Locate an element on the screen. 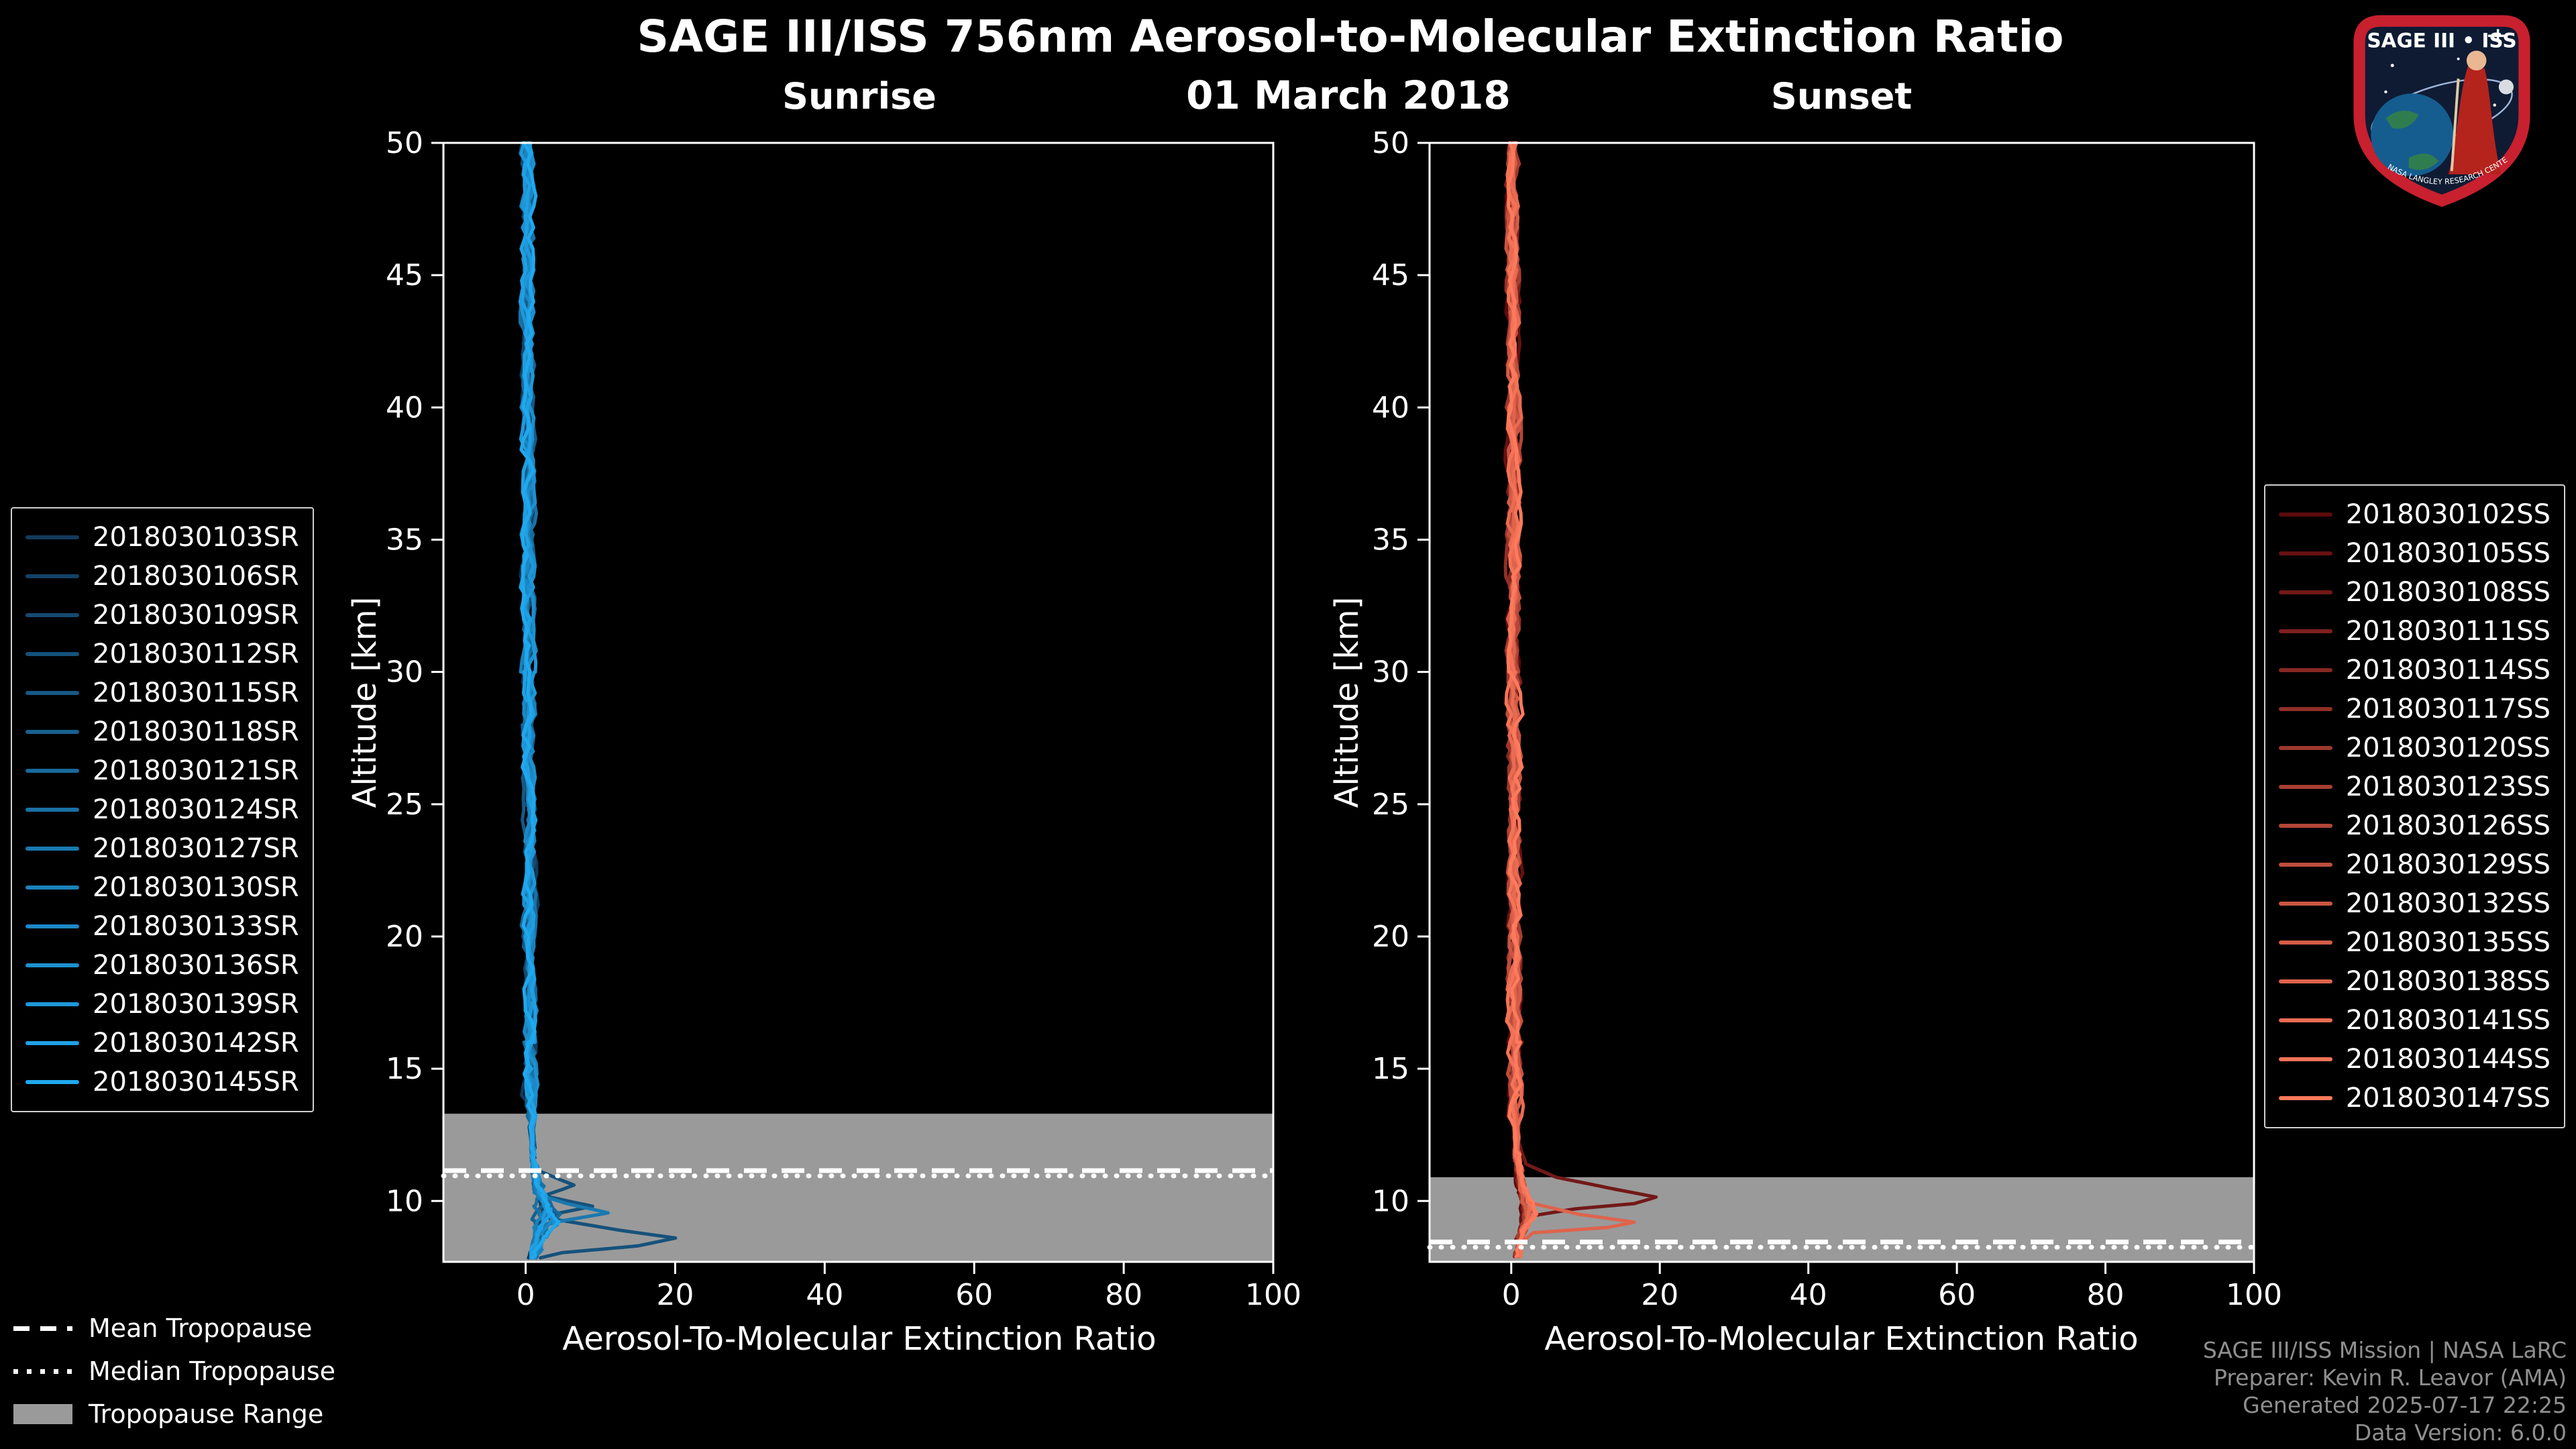  legend-label: 2018030142SR is located at coordinates (196, 1043).